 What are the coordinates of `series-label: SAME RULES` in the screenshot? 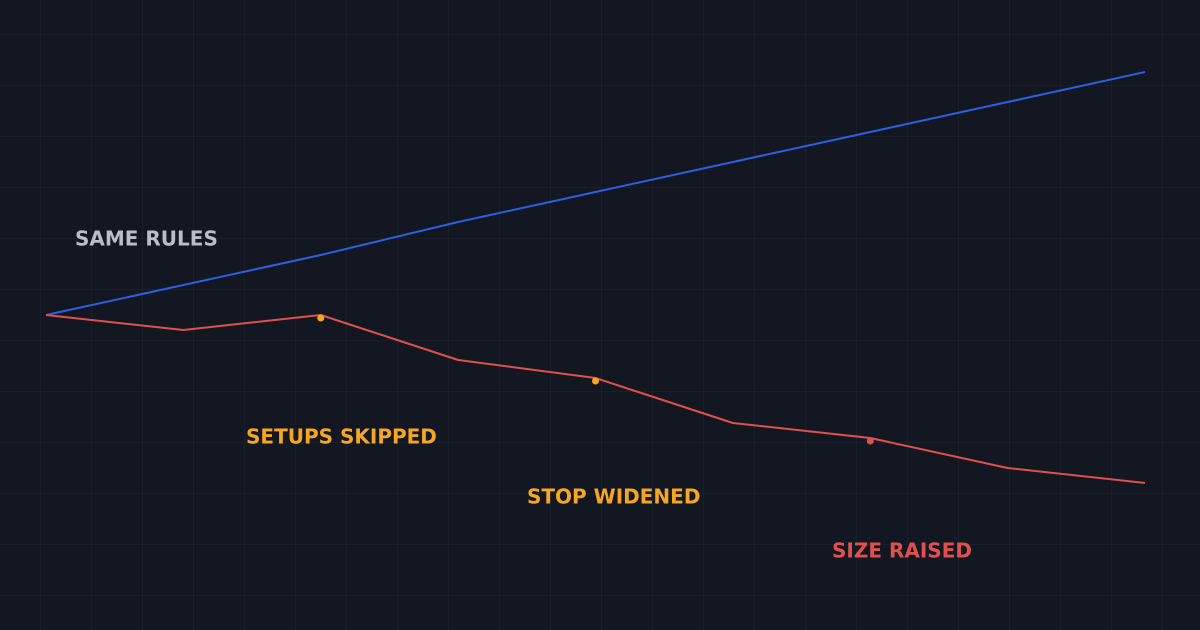 It's located at (146, 239).